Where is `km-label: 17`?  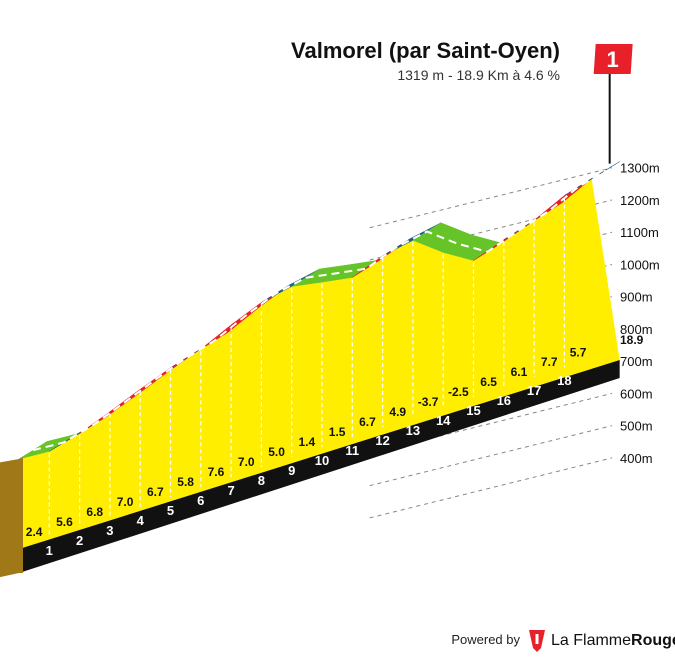 km-label: 17 is located at coordinates (534, 390).